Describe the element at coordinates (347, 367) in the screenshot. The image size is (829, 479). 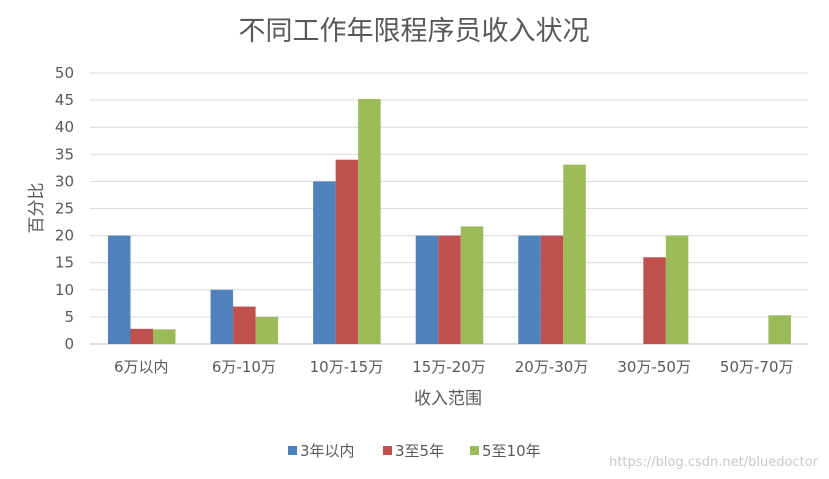
I see `x-tick-label: 10万-15万` at that location.